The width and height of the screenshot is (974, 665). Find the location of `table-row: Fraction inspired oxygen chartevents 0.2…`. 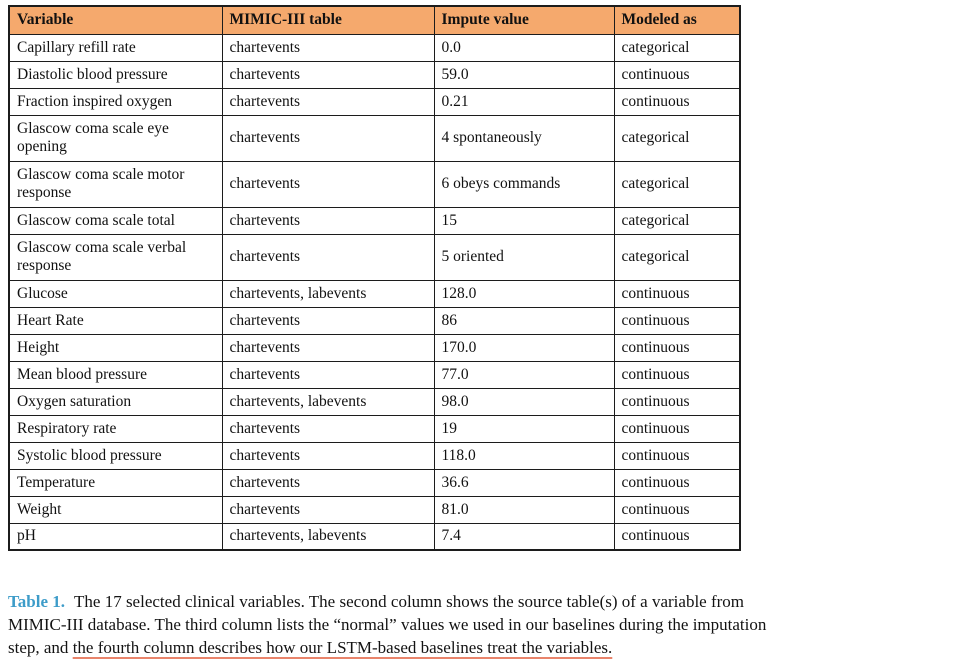

table-row: Fraction inspired oxygen chartevents 0.2… is located at coordinates (374, 101).